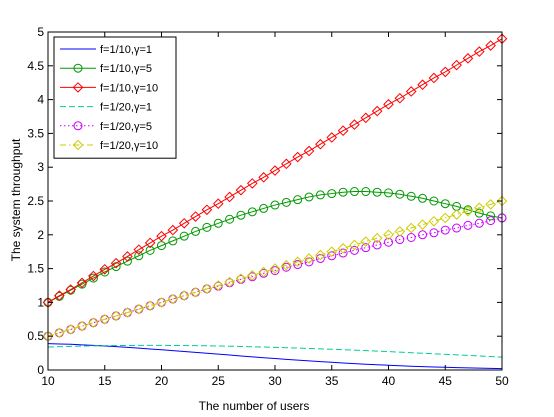 This screenshot has width=554, height=417. Describe the element at coordinates (35, 269) in the screenshot. I see `y-tick-label: 1.5` at that location.